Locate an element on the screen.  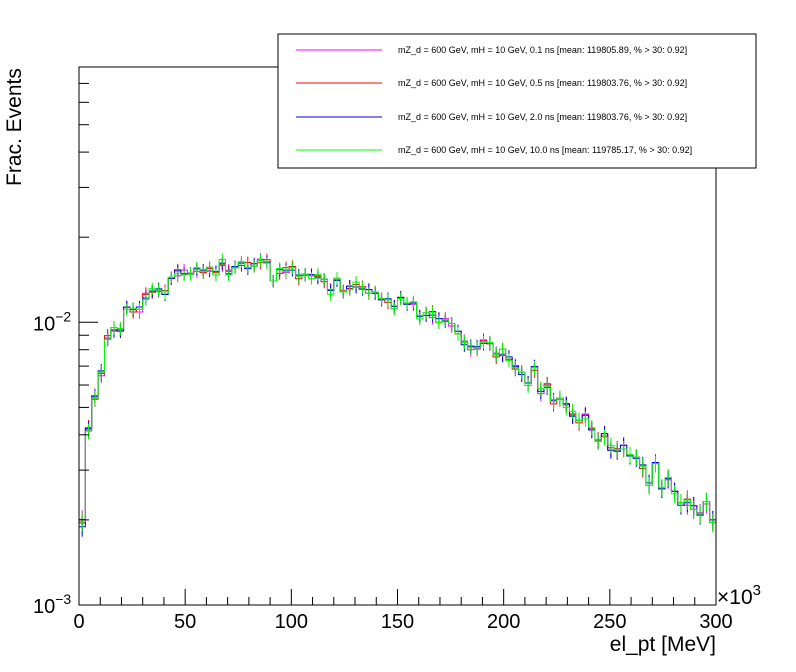
x-axis-title: el_pt [MeV] is located at coordinates (663, 644).